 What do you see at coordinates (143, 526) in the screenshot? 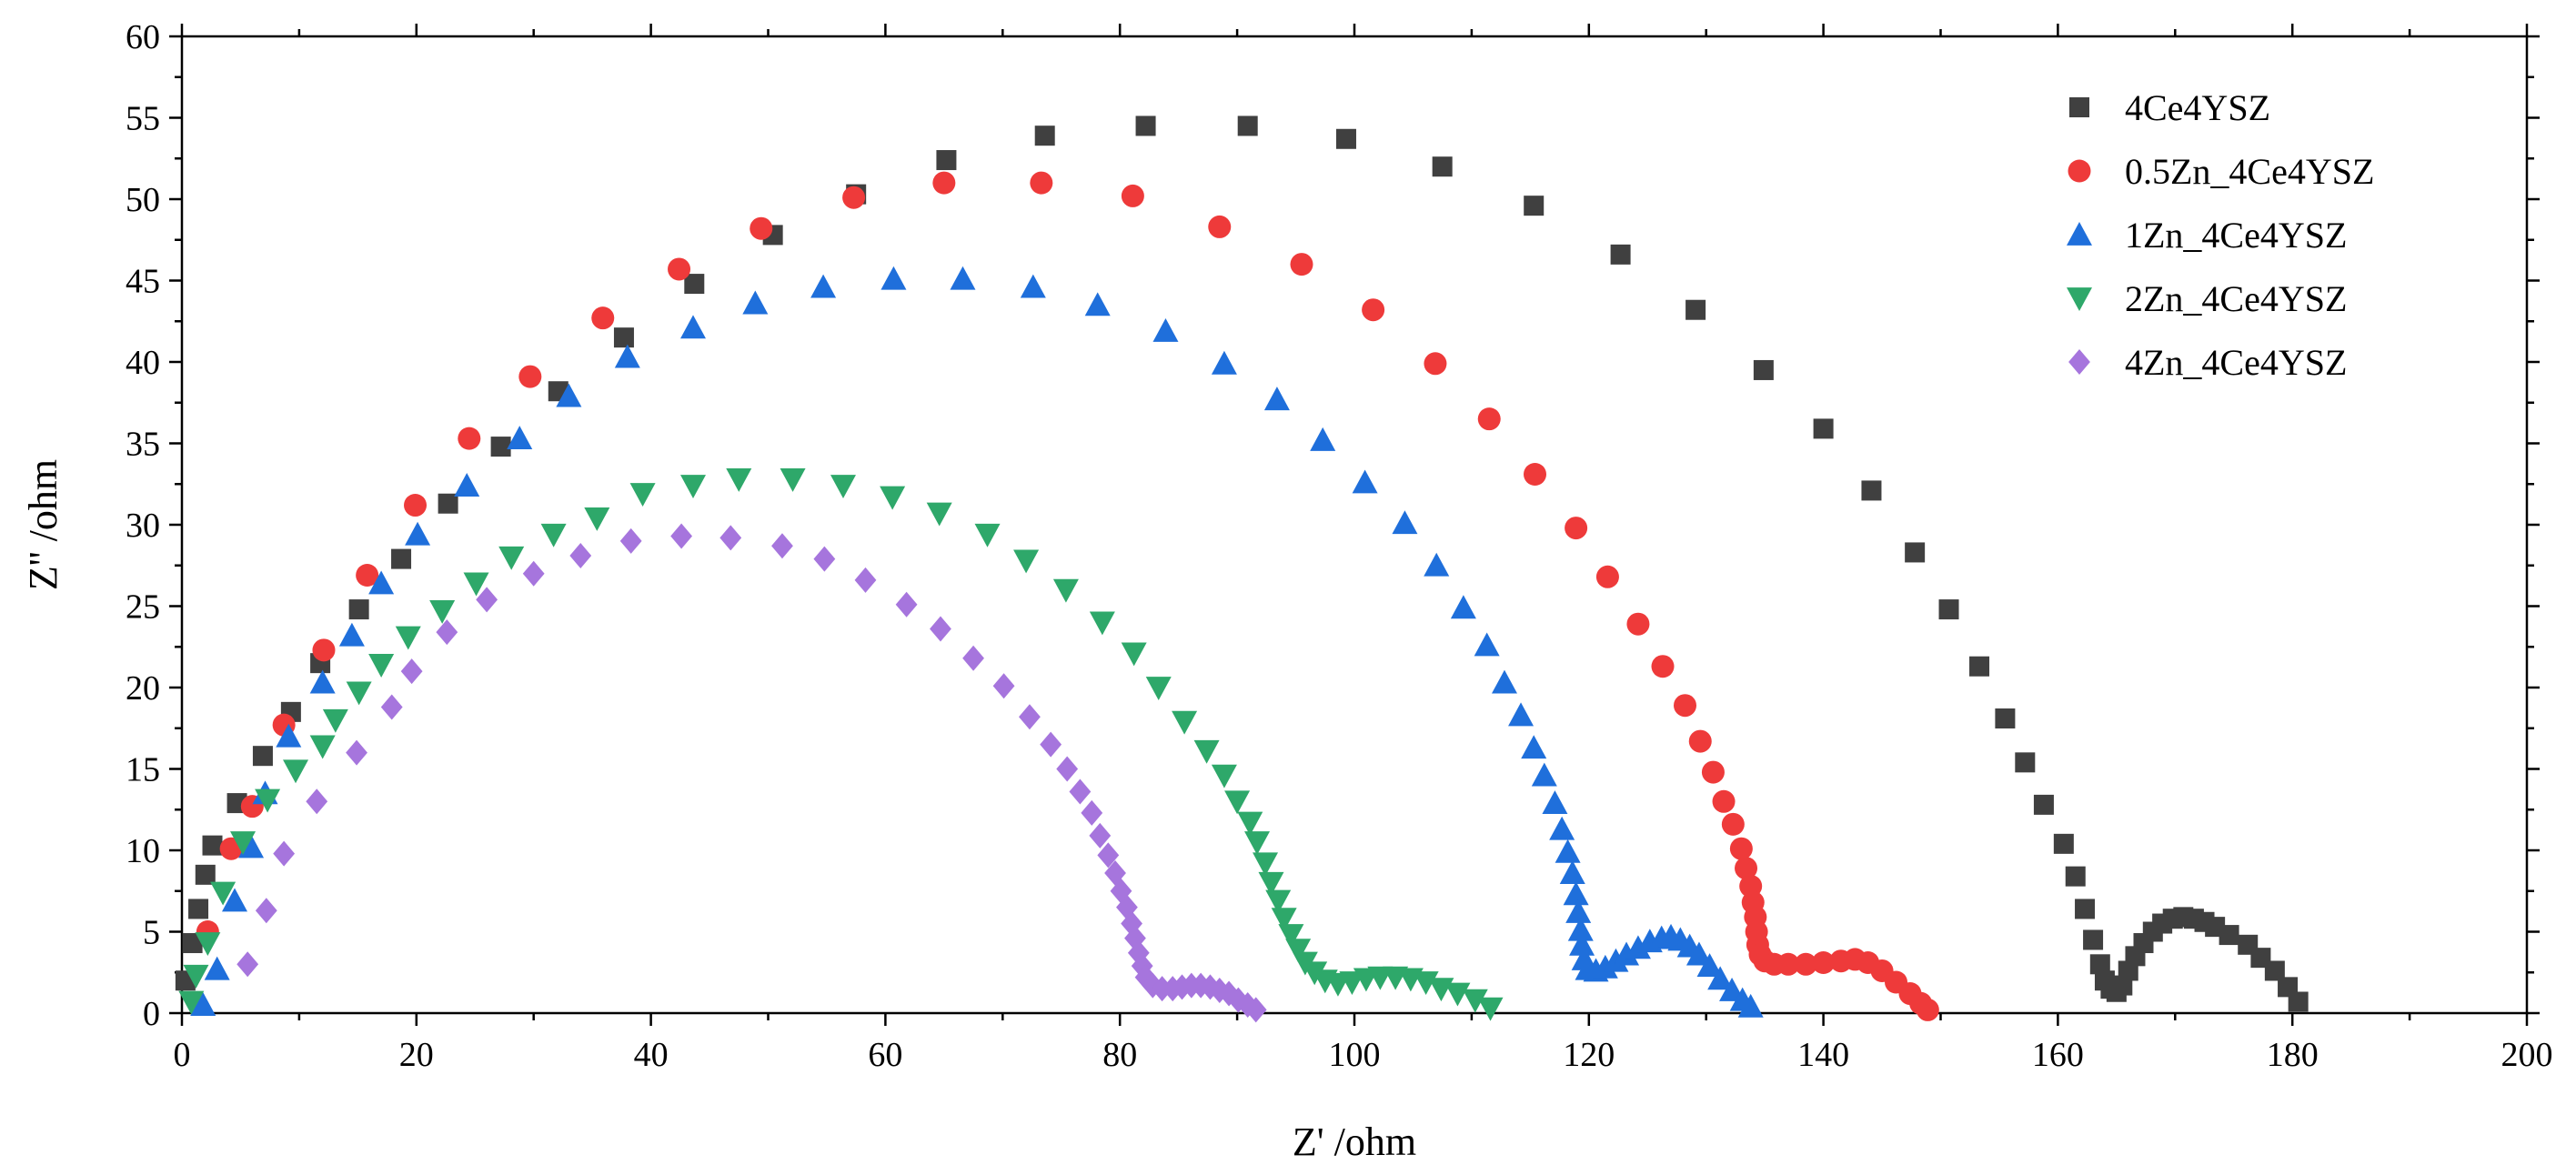
I see `y-tick-label: 30` at bounding box center [143, 526].